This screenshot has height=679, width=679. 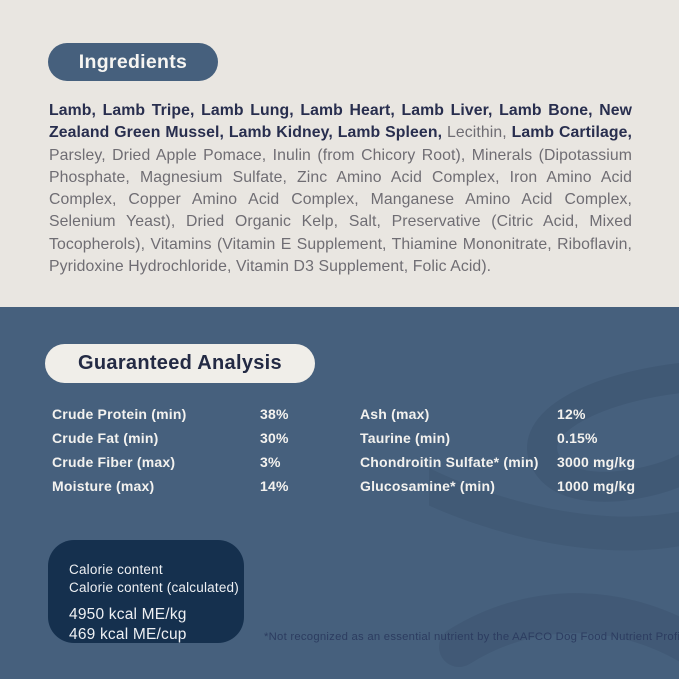 What do you see at coordinates (114, 462) in the screenshot?
I see `nutrient-label: Crude Fiber (max)` at bounding box center [114, 462].